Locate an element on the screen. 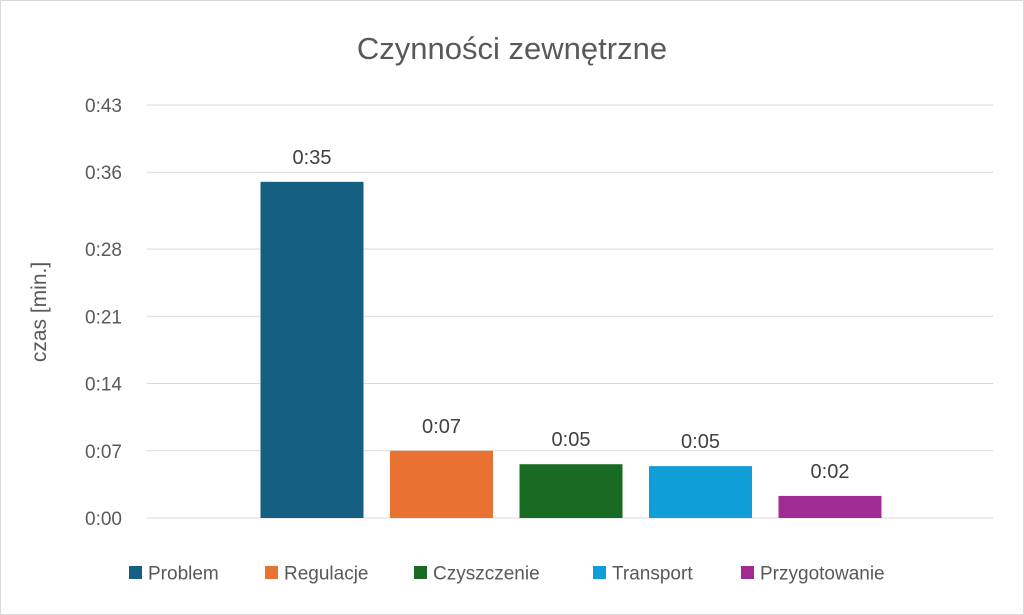 This screenshot has width=1024, height=615. legend-label-przygotowanie: Przygotowanie is located at coordinates (822, 574).